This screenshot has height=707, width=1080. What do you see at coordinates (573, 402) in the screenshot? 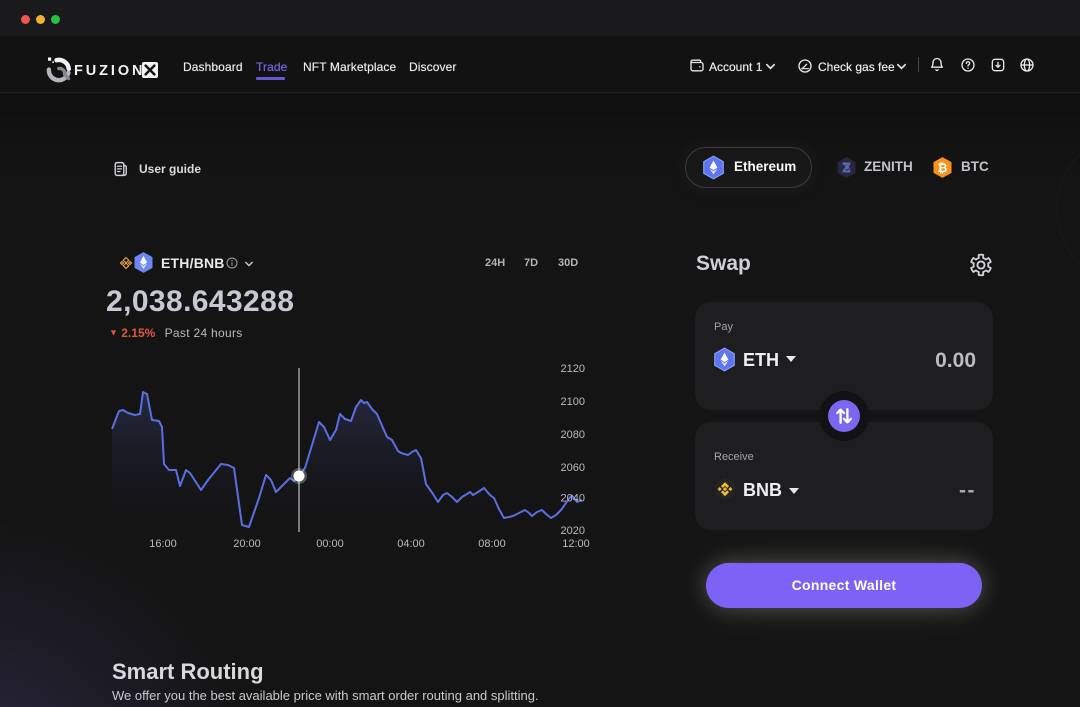
I see `svg-text: 2100` at bounding box center [573, 402].